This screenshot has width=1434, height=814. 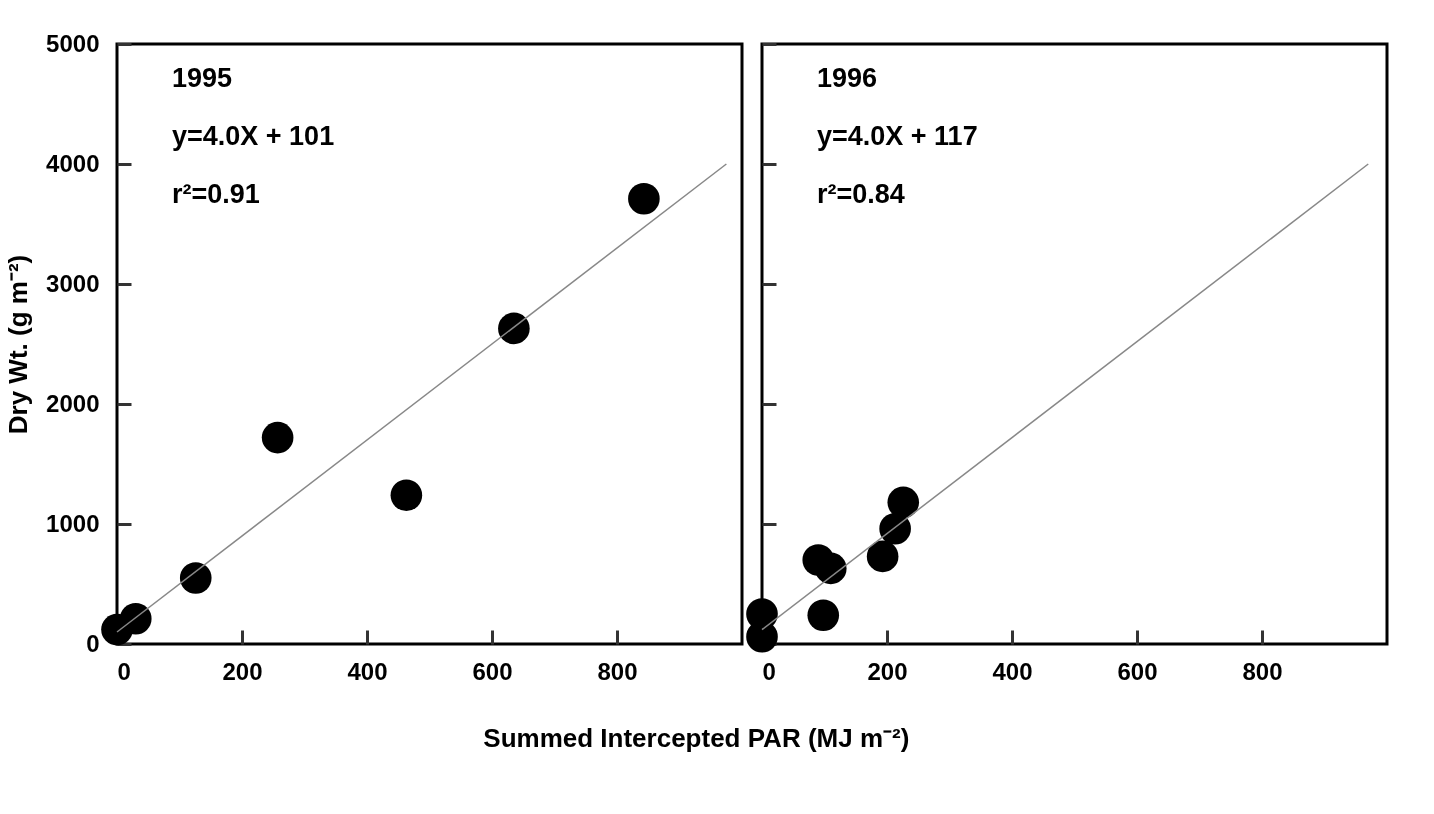 I want to click on y-tick-label: 4000, so click(x=73, y=163).